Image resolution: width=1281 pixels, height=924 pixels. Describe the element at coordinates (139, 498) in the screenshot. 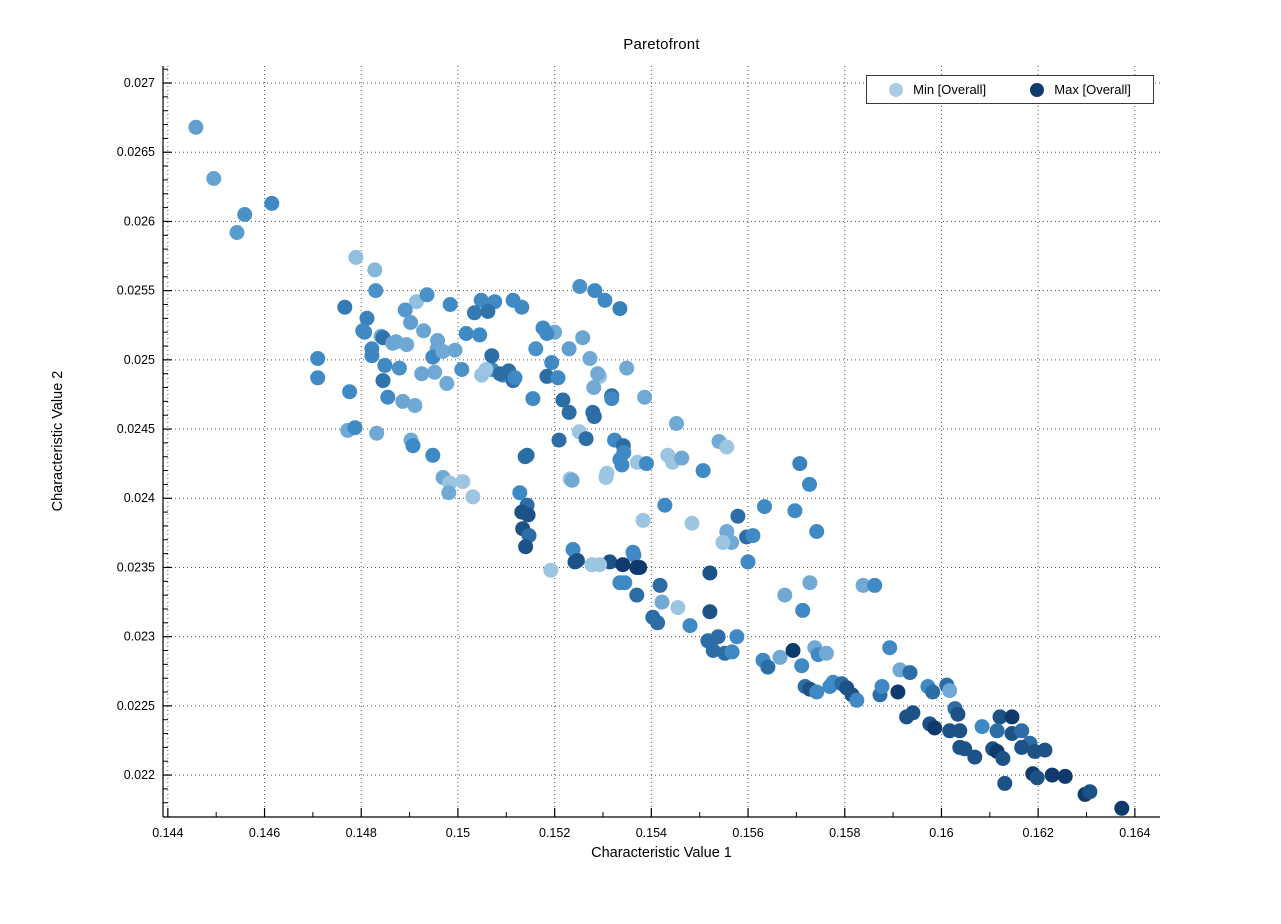

I see `y-tick-label: 0.024` at that location.